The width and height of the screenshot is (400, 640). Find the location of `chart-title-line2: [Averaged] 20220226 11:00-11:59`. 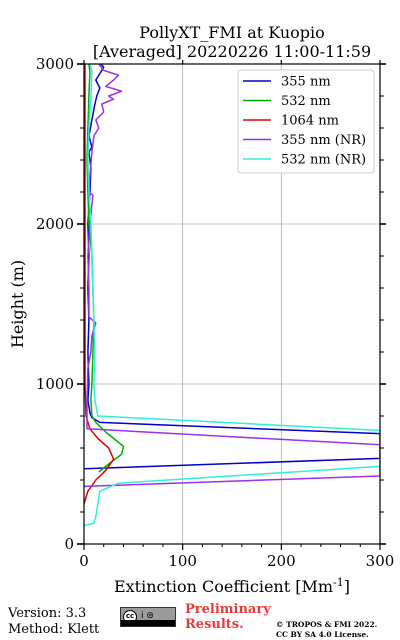

chart-title-line2: [Averaged] 20220226 11:00-11:59 is located at coordinates (232, 51).